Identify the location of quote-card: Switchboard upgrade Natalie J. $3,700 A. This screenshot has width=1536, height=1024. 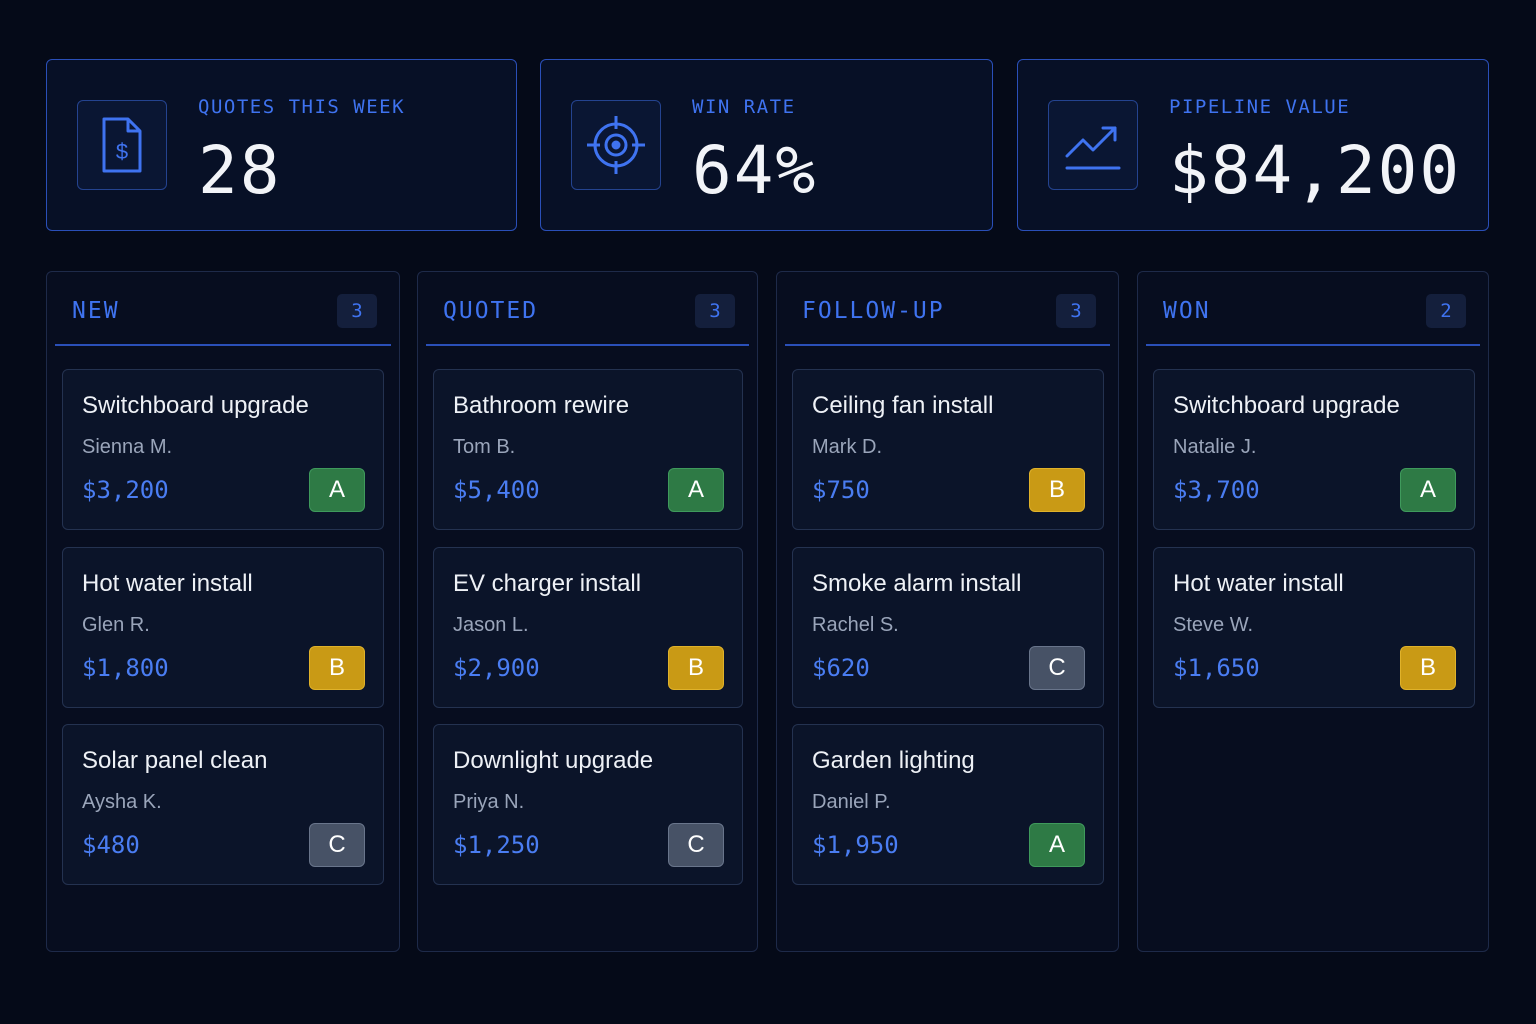
(1314, 449).